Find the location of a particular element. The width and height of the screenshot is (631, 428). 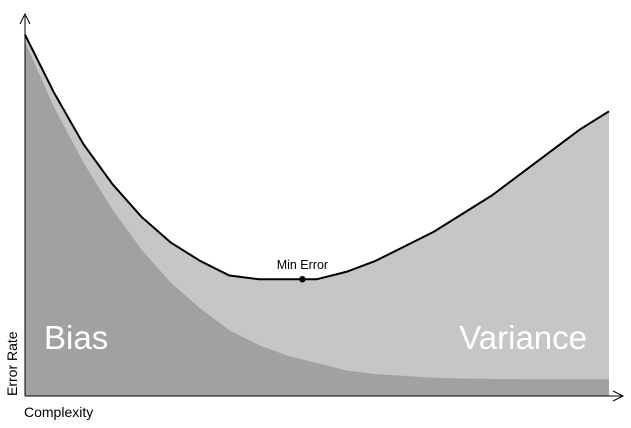

variance-region-label: Variance is located at coordinates (523, 337).